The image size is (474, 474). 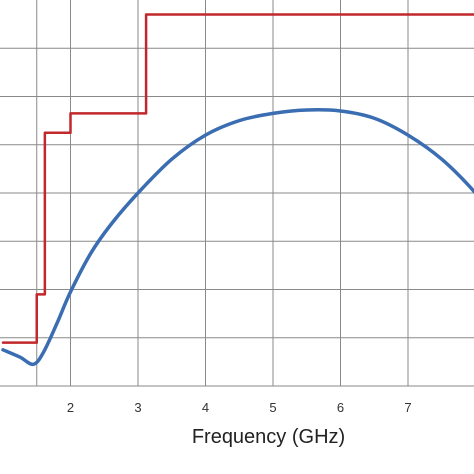 What do you see at coordinates (407, 407) in the screenshot?
I see `x-tick-label: 7` at bounding box center [407, 407].